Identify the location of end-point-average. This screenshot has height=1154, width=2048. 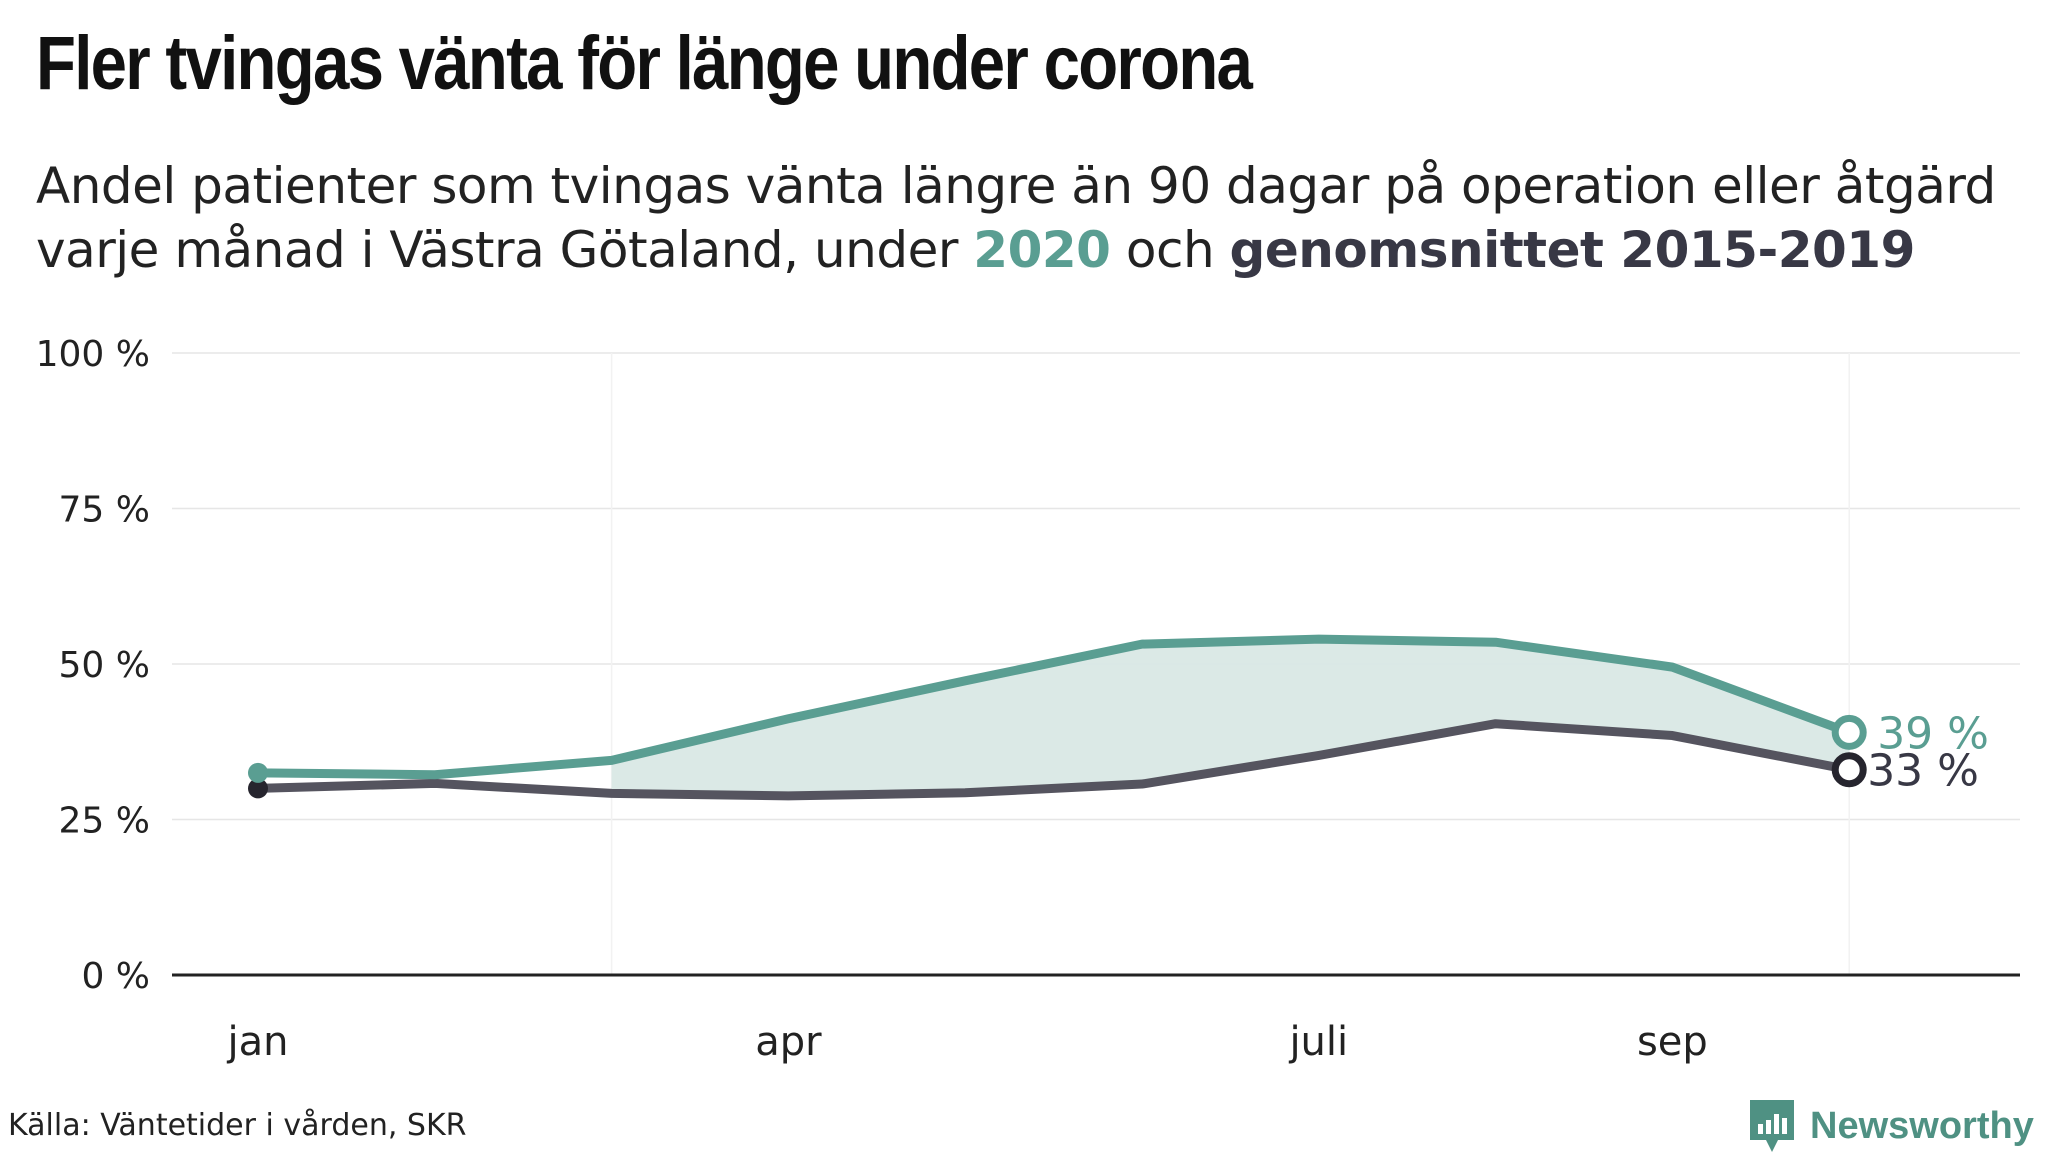
(1849, 770).